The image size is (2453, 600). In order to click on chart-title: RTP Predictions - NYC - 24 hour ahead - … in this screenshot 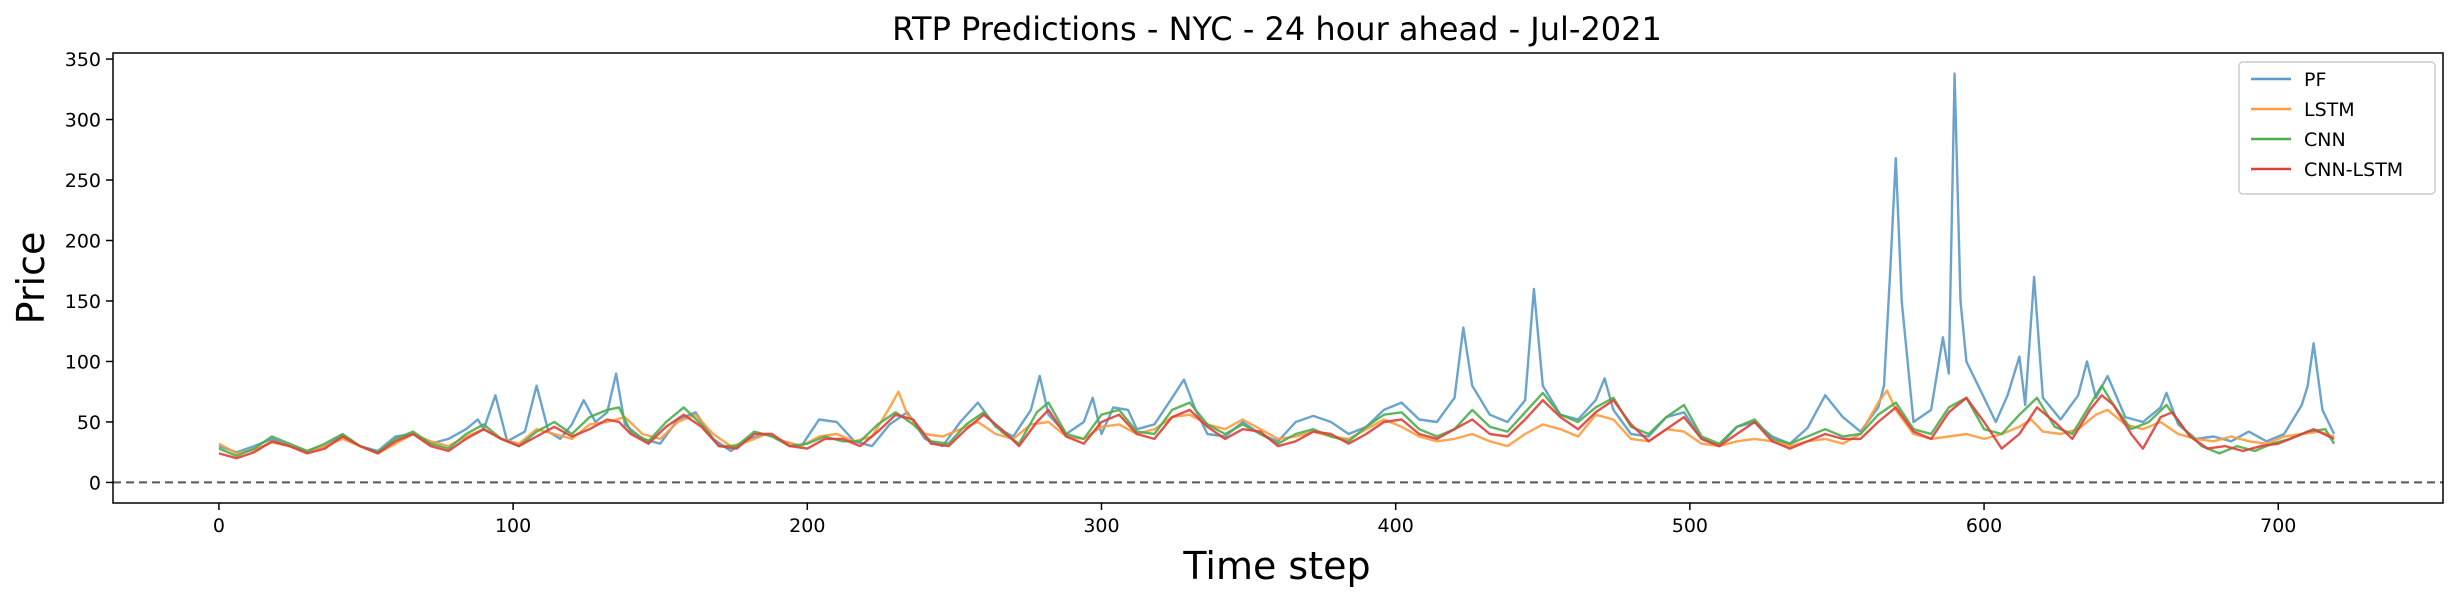, I will do `click(1277, 29)`.